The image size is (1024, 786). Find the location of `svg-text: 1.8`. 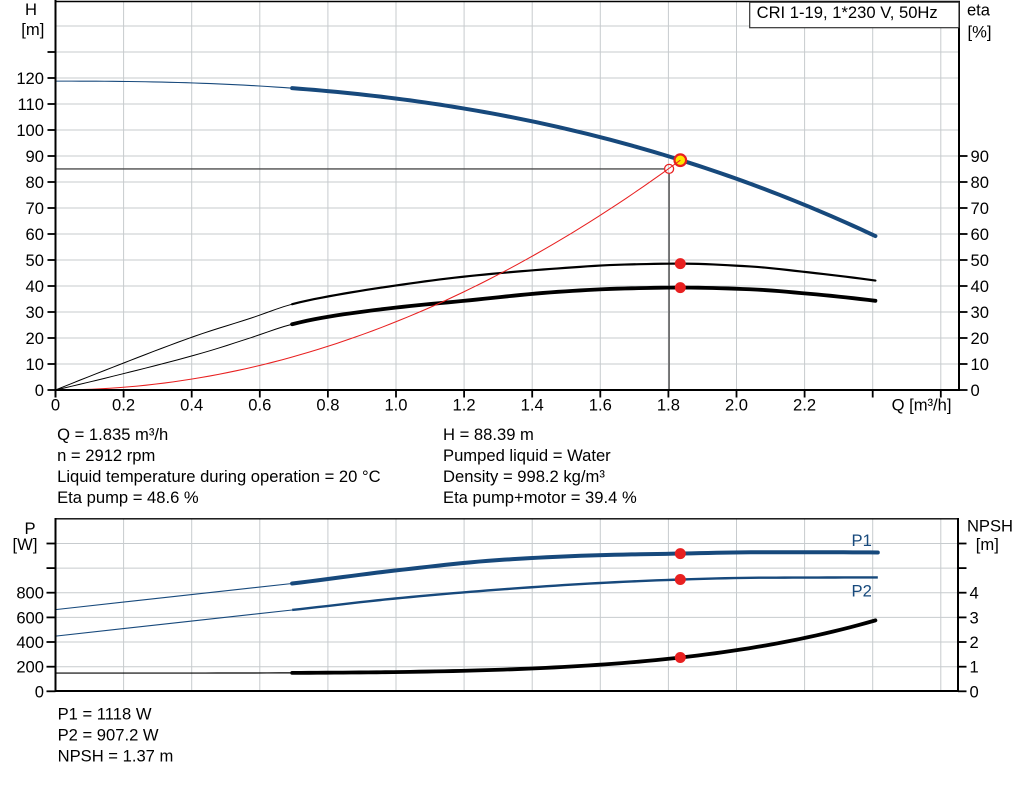

svg-text: 1.8 is located at coordinates (668, 405).